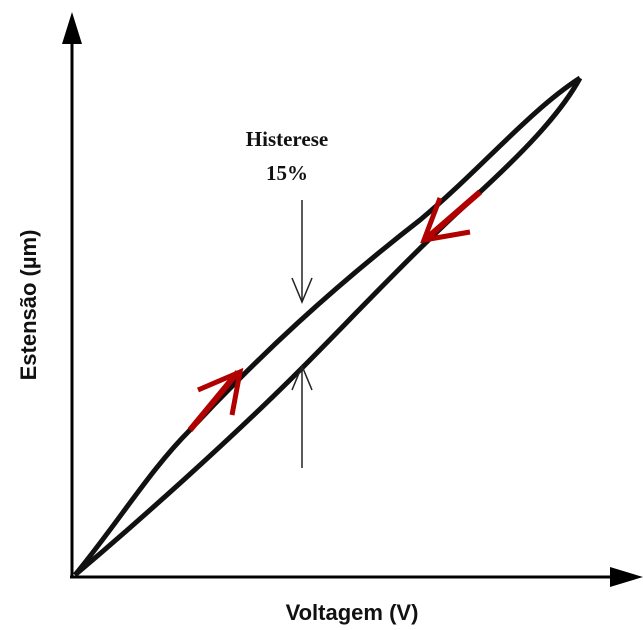 Image resolution: width=643 pixels, height=630 pixels. I want to click on ascending-direction, so click(214, 401).